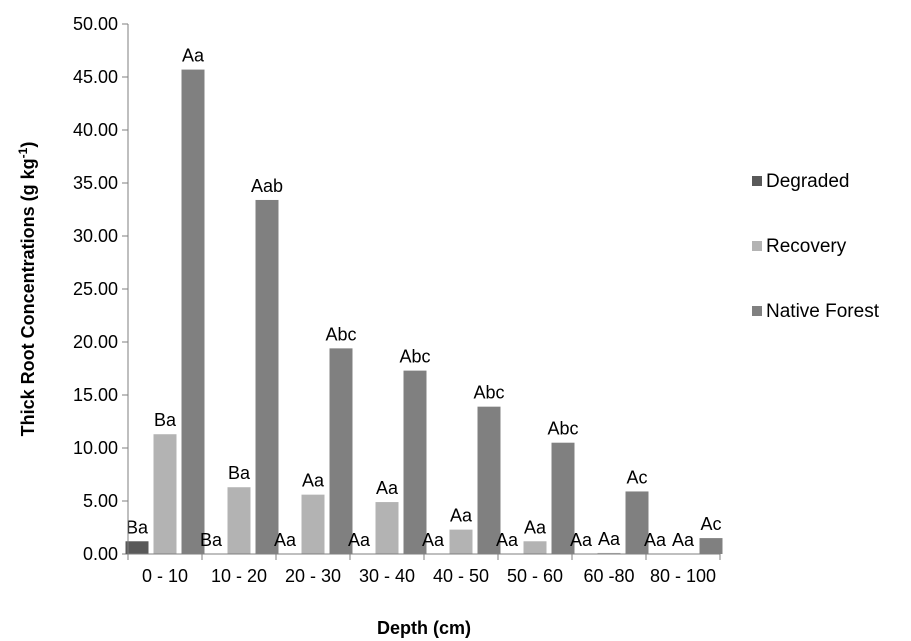 The height and width of the screenshot is (641, 911). What do you see at coordinates (424, 628) in the screenshot?
I see `x-axis-title: Depth (cm)` at bounding box center [424, 628].